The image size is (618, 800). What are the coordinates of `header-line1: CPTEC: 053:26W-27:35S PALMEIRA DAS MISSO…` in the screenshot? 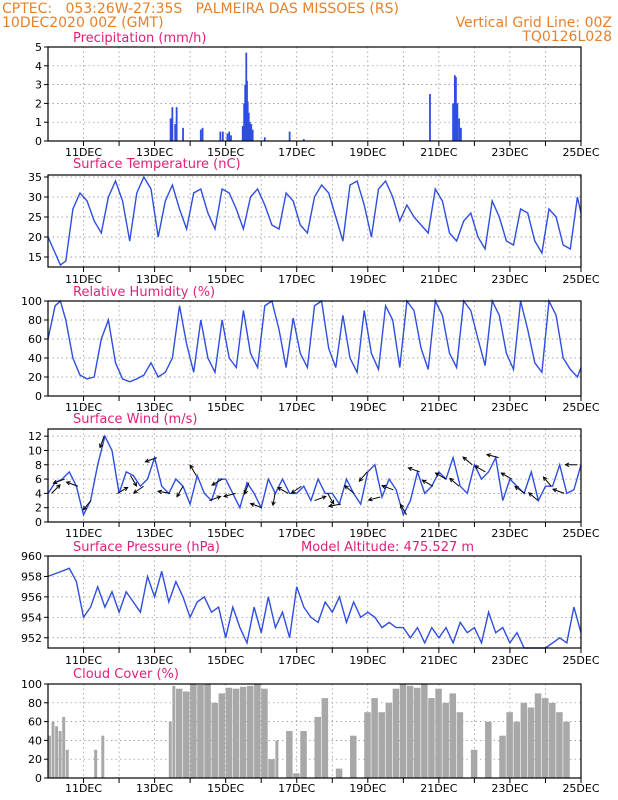 It's located at (200, 9).